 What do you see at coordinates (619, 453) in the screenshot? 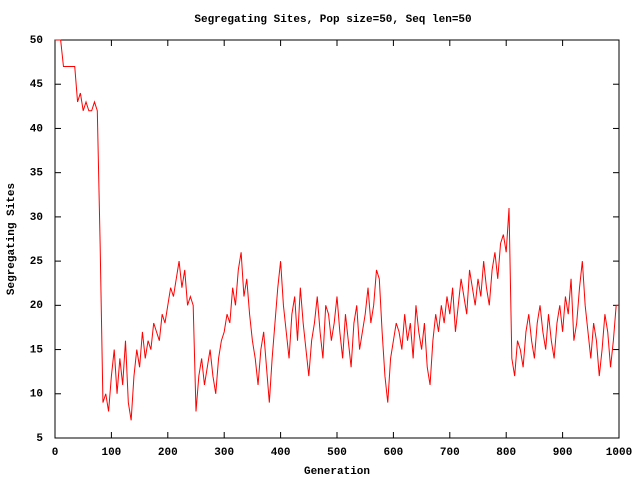
I see `x-tick-label: 1000` at bounding box center [619, 453].